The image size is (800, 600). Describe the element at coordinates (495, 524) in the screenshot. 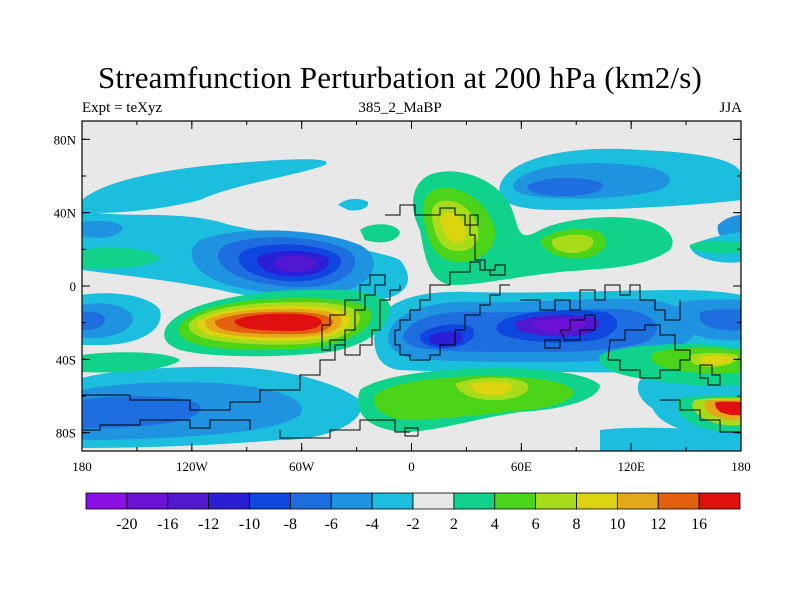

I see `colorbar-label: 4` at that location.